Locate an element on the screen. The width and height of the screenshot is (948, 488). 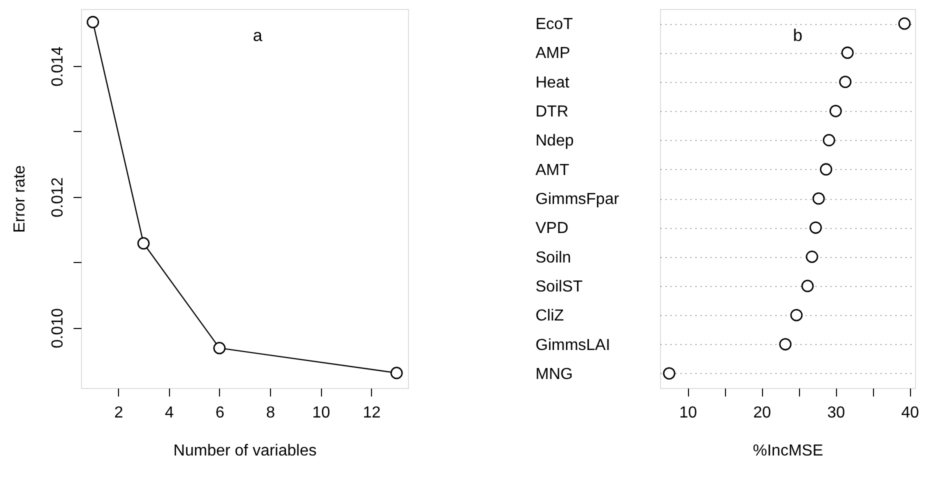
y-tick-label: CliZ is located at coordinates (550, 316).